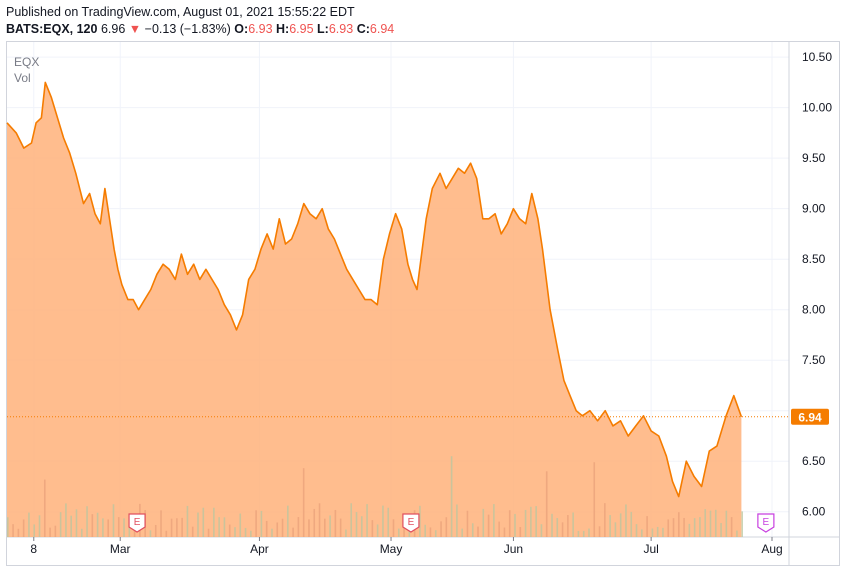 This screenshot has width=846, height=571. Describe the element at coordinates (52, 29) in the screenshot. I see `symbol-name: BATS:EQX, 120` at that location.